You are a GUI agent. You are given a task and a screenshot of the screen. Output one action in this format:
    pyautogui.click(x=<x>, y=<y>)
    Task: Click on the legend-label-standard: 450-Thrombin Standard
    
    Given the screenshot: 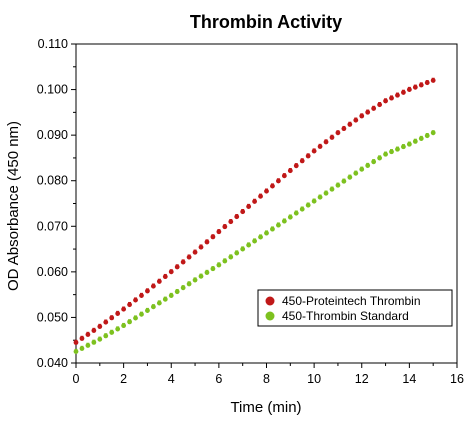 What is the action you would take?
    pyautogui.click(x=345, y=316)
    